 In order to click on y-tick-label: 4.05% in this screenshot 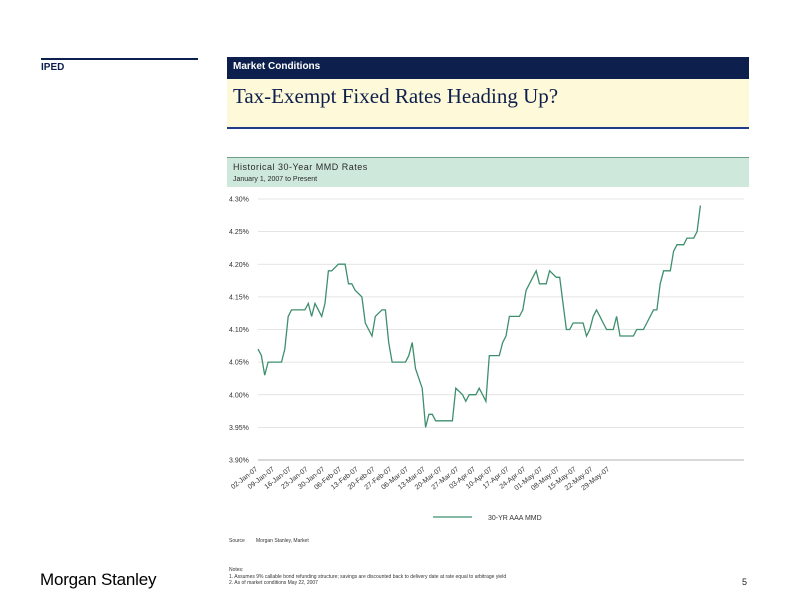, I will do `click(239, 363)`.